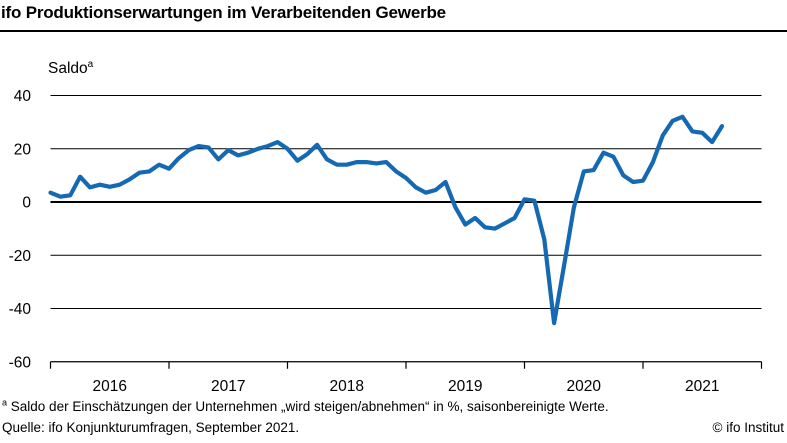 The image size is (787, 443). Describe the element at coordinates (228, 386) in the screenshot. I see `x-tick-label: 2017` at that location.